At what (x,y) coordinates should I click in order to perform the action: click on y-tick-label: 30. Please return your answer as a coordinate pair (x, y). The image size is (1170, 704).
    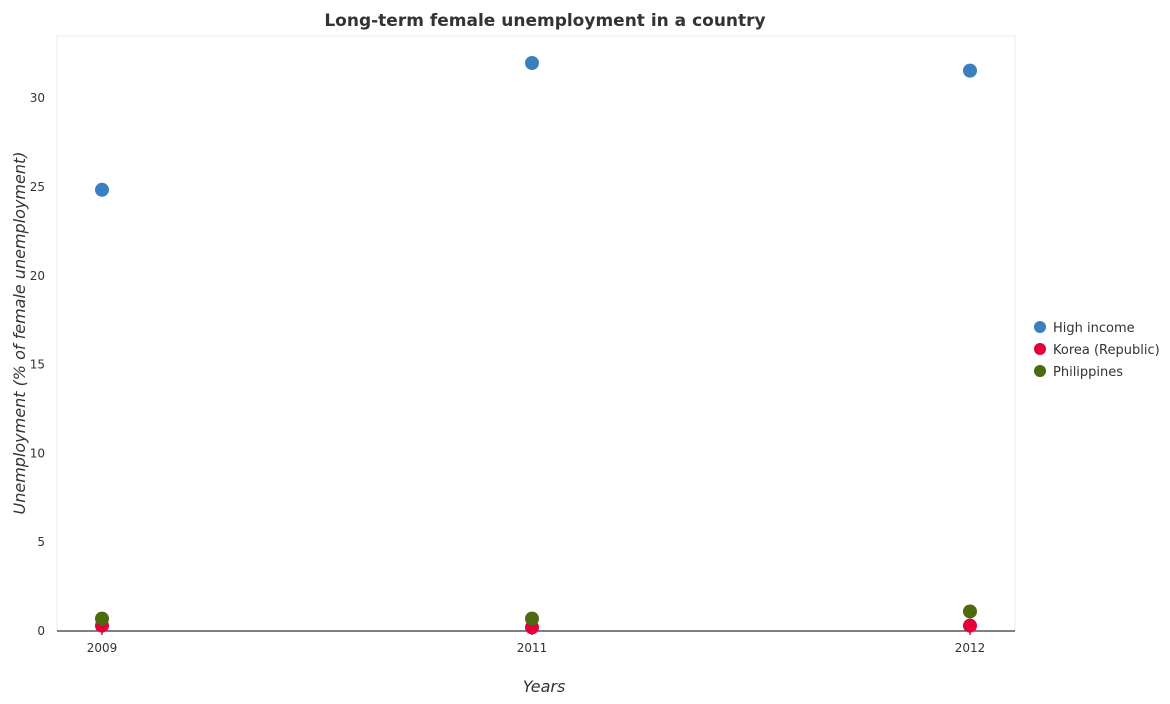
    Looking at the image, I should click on (37, 98).